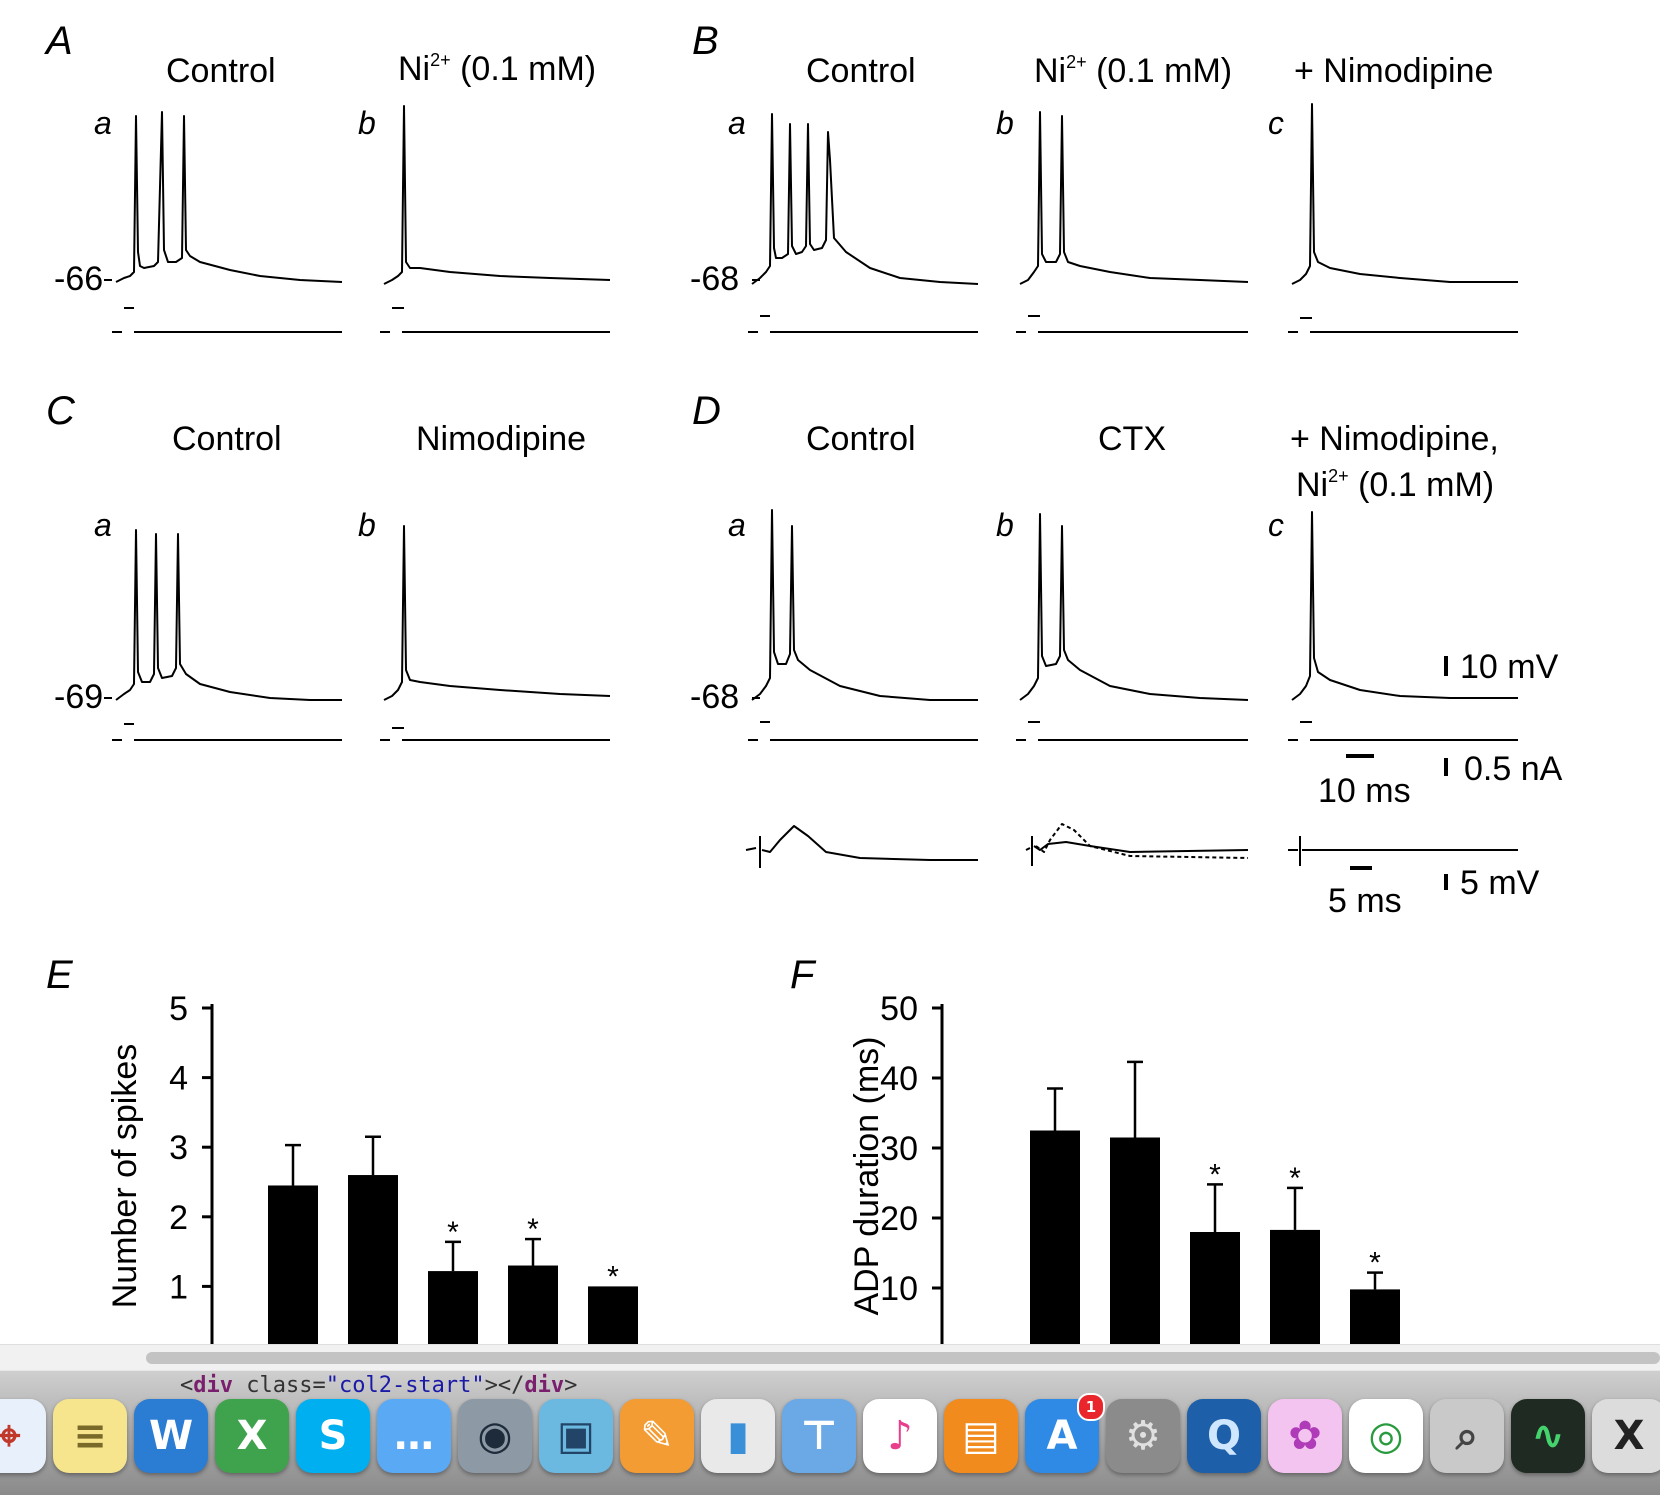 The image size is (1660, 1495). Describe the element at coordinates (178, 1218) in the screenshot. I see `y-tick-label: 2` at that location.